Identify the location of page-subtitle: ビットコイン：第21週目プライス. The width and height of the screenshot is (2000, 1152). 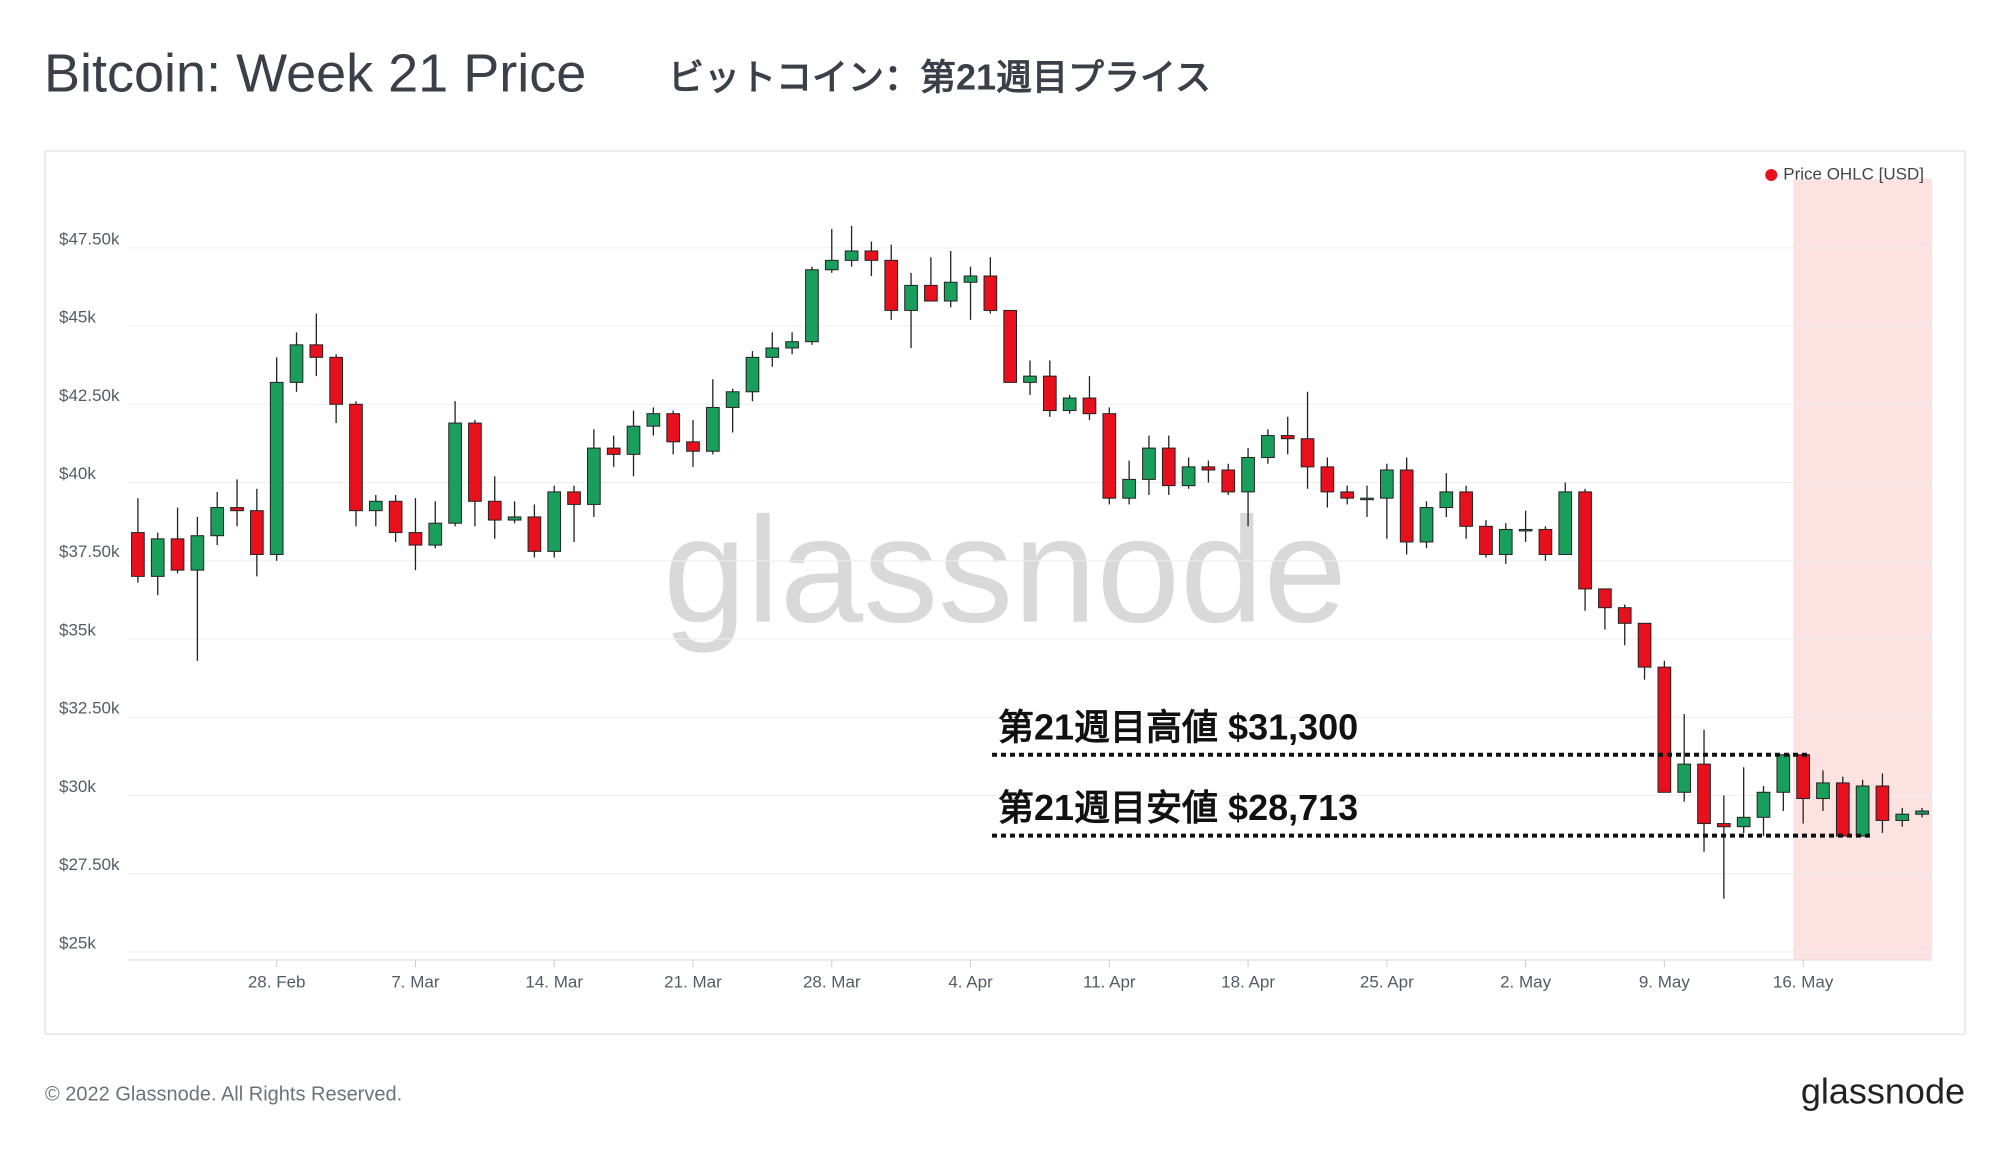
(939, 77).